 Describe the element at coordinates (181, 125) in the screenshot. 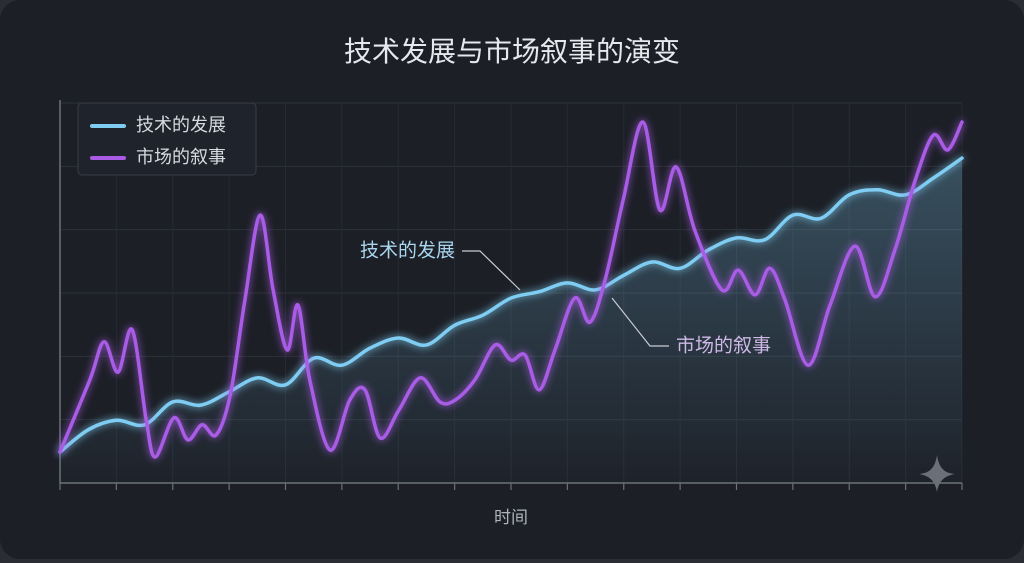

I see `legend-label: 技术的发展` at that location.